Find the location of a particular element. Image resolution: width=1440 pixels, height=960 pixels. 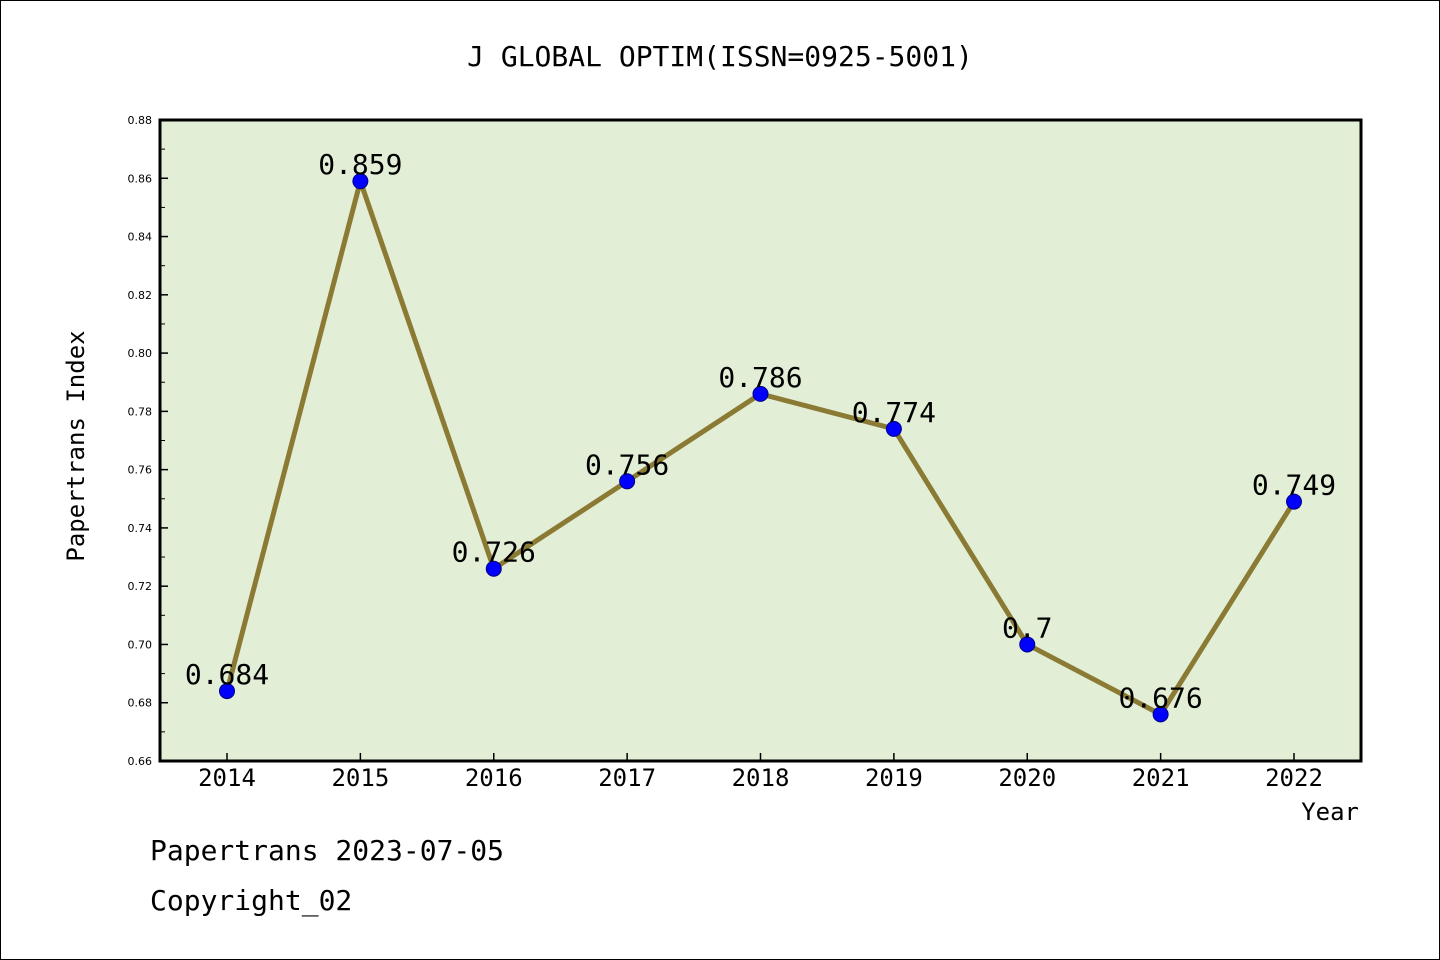

data-label: 0.749 is located at coordinates (1294, 485).